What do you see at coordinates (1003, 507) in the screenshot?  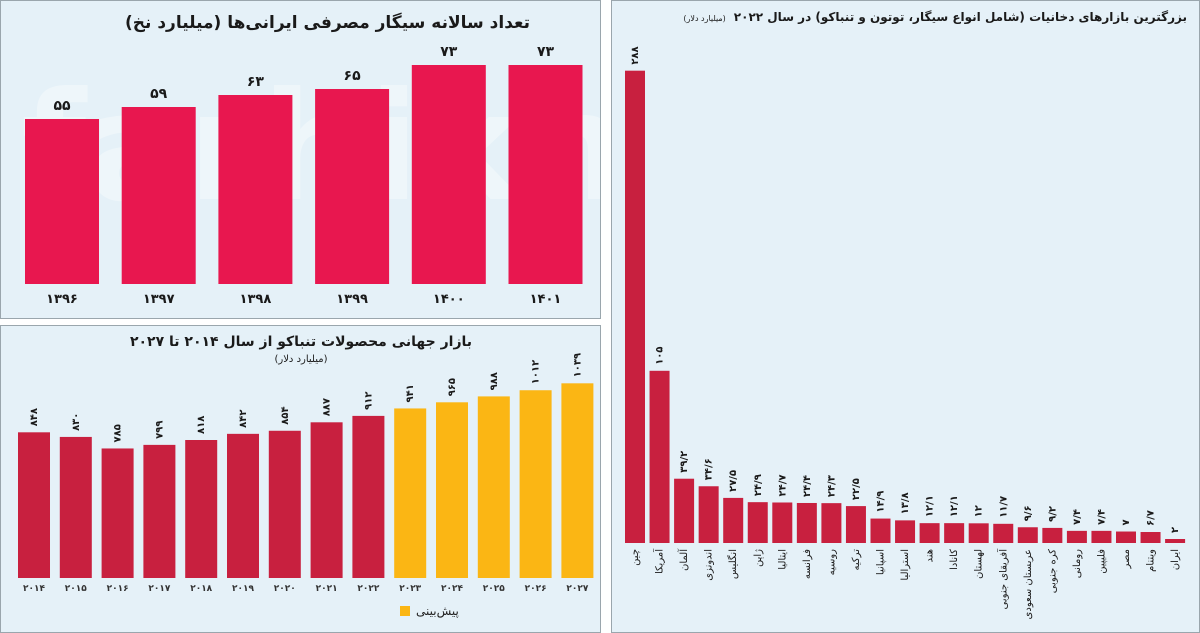 I see `data-label: ۱۱/۷` at bounding box center [1003, 507].